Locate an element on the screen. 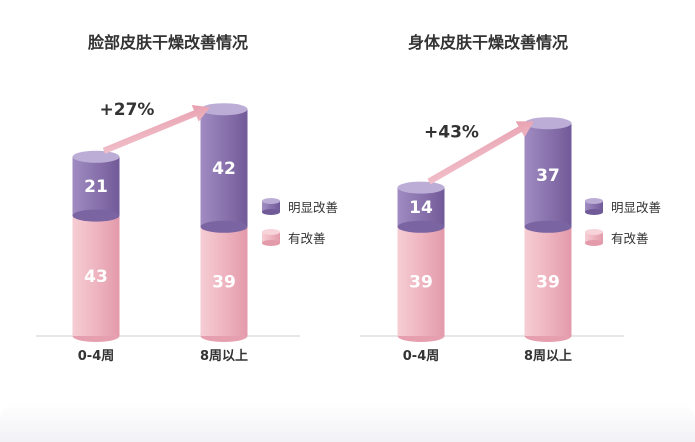 This screenshot has height=442, width=695. bar-2: 39 42 is located at coordinates (224, 222).